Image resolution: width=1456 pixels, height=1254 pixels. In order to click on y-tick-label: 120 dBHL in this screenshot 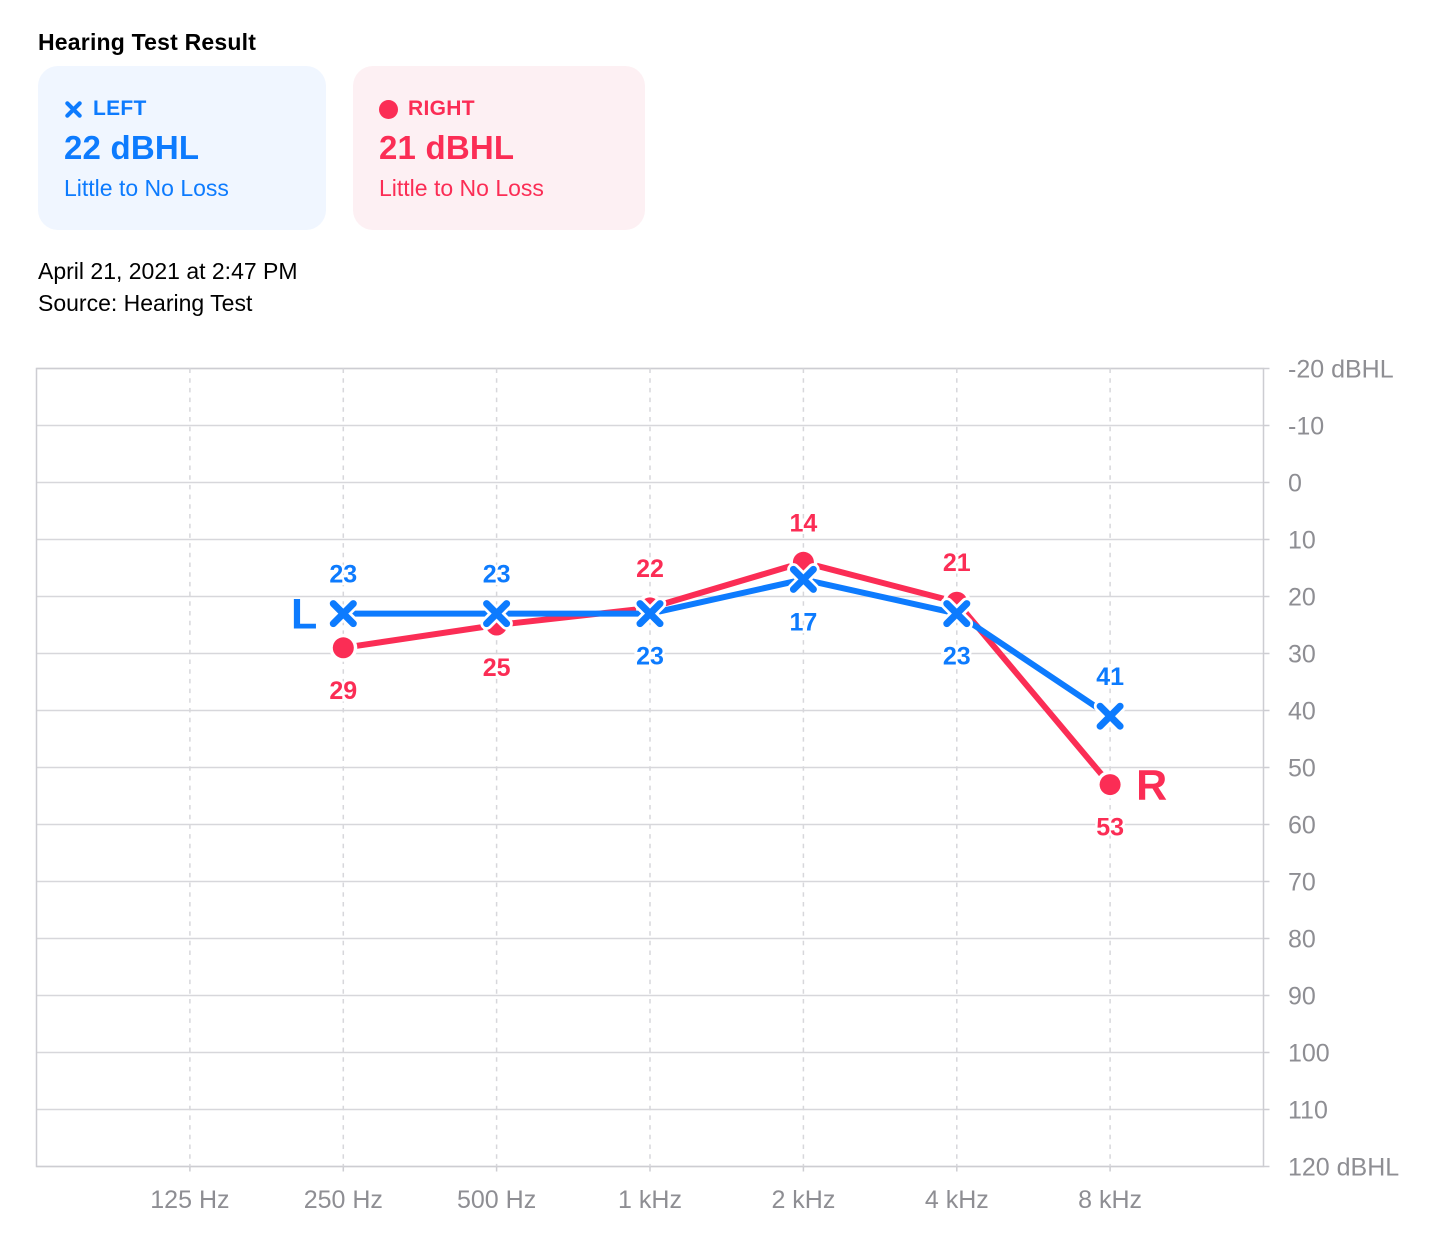, I will do `click(1343, 1168)`.